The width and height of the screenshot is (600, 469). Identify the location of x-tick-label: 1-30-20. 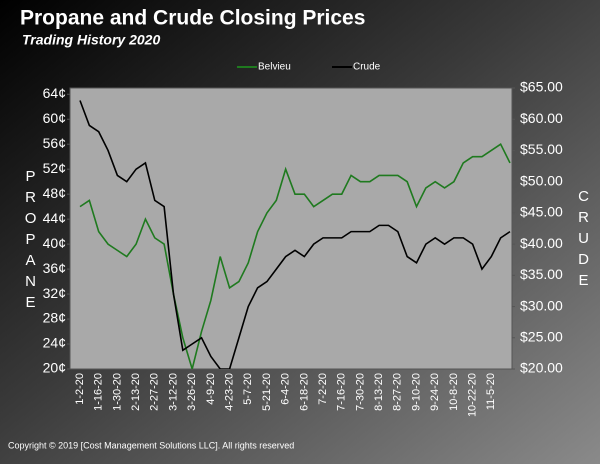
(117, 392).